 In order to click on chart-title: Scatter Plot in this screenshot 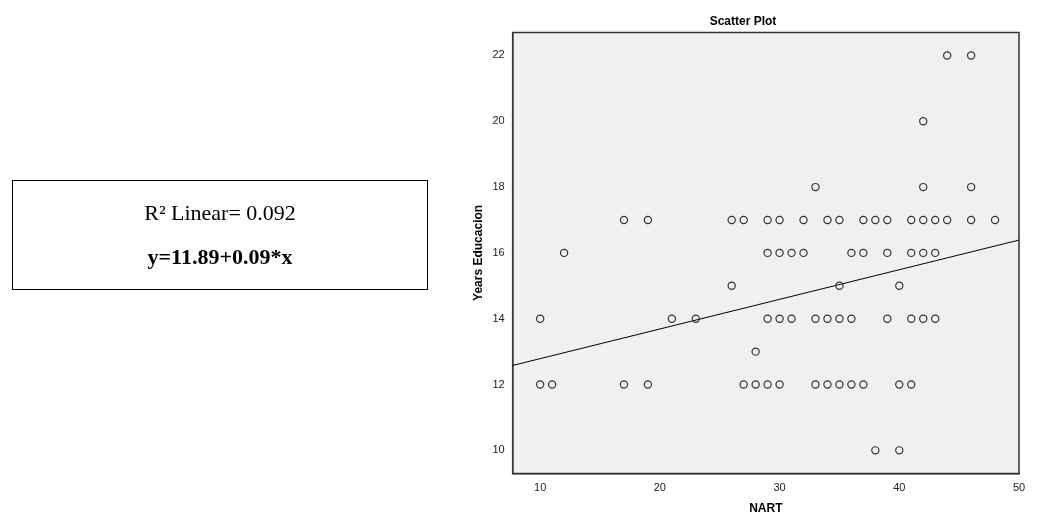, I will do `click(743, 20)`.